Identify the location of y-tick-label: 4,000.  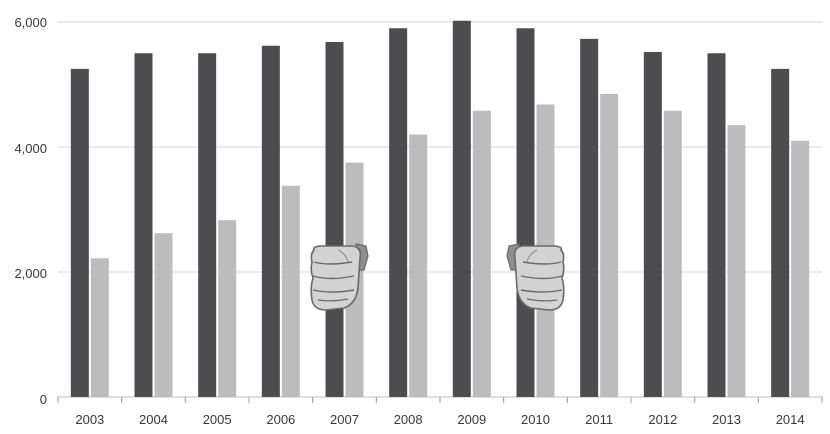
(30, 148).